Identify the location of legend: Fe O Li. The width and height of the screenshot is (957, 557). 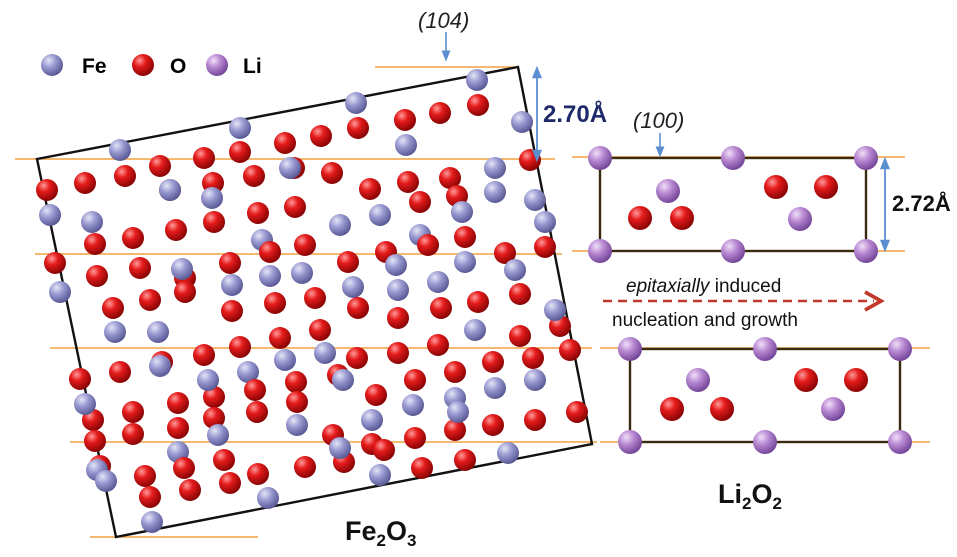
(151, 66).